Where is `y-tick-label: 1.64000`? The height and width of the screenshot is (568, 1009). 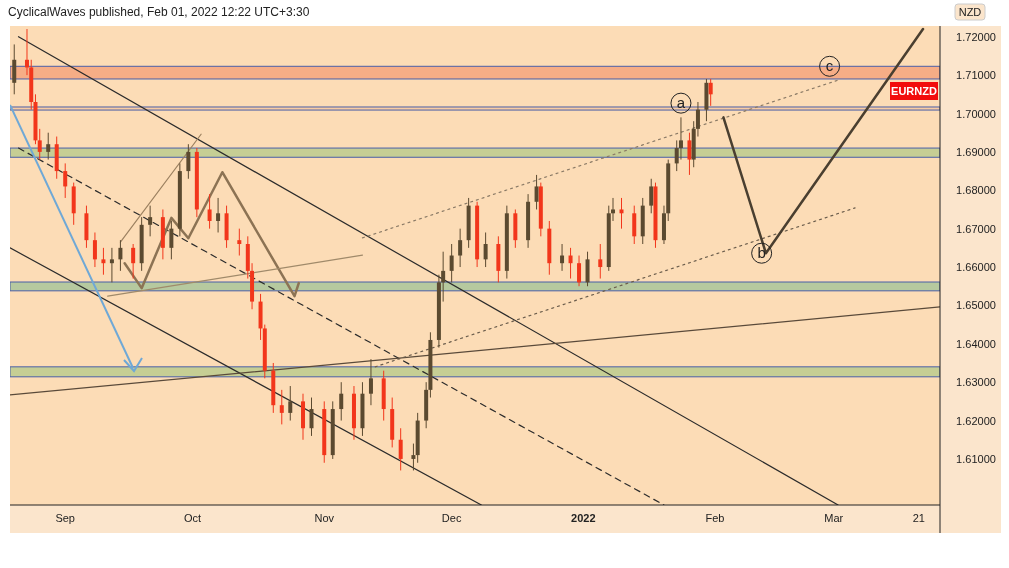
y-tick-label: 1.64000 is located at coordinates (976, 343).